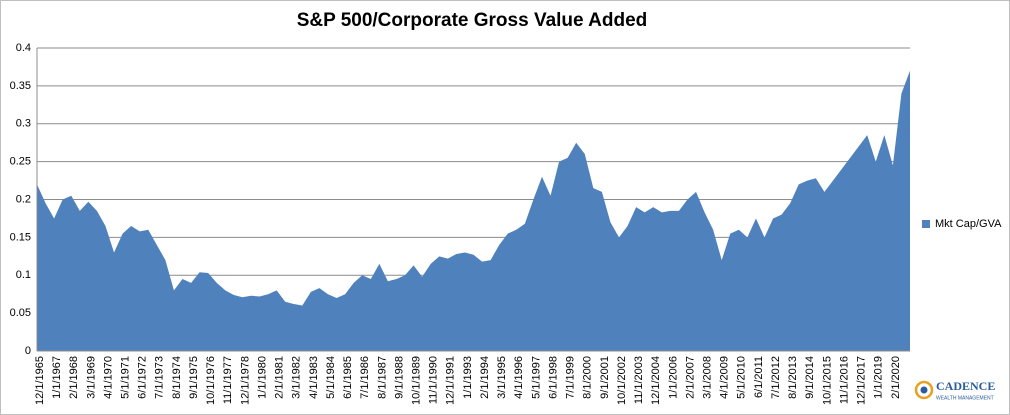 The height and width of the screenshot is (415, 1010). Describe the element at coordinates (879, 377) in the screenshot. I see `x-tick-label: 1/1/2019` at that location.